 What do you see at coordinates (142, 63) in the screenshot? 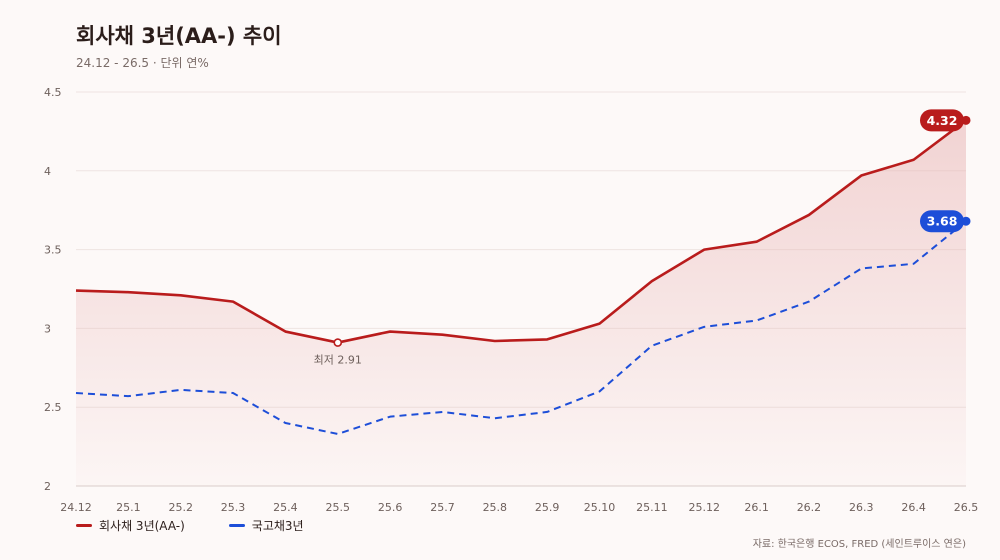
I see `chart-subtitle: 24.12 - 26.5 · 단위 연%` at bounding box center [142, 63].